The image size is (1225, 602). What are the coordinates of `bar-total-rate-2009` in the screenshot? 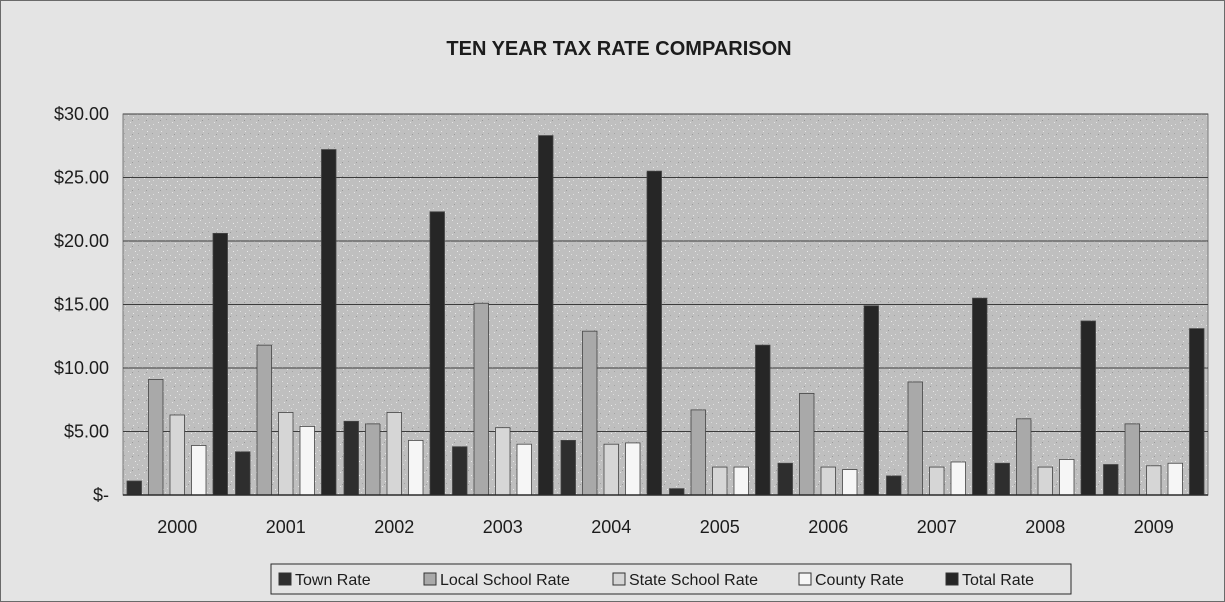 It's located at (1197, 412).